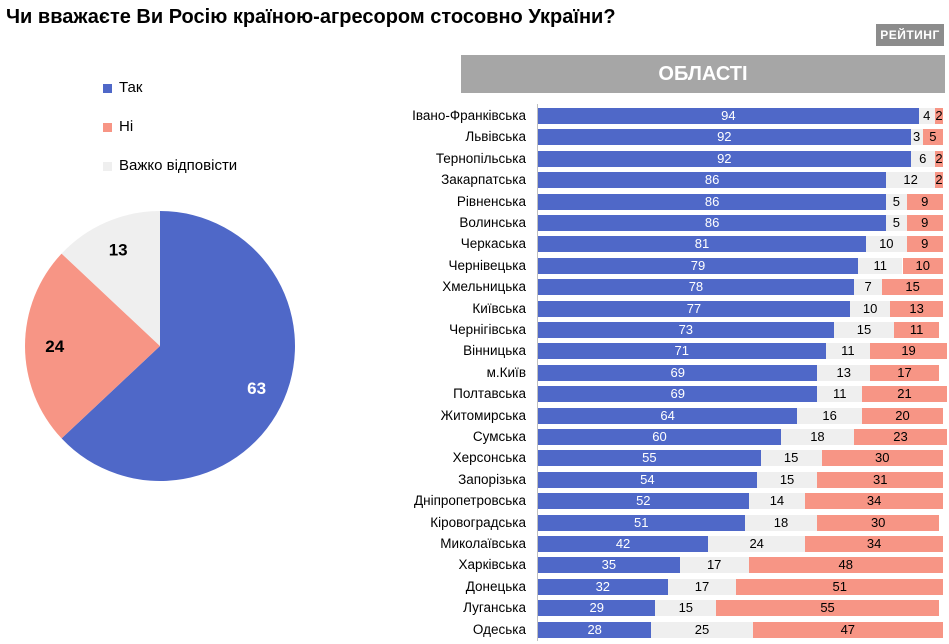 Image resolution: width=949 pixels, height=644 pixels. Describe the element at coordinates (469, 501) in the screenshot. I see `region-label: Дніпропетровська` at that location.